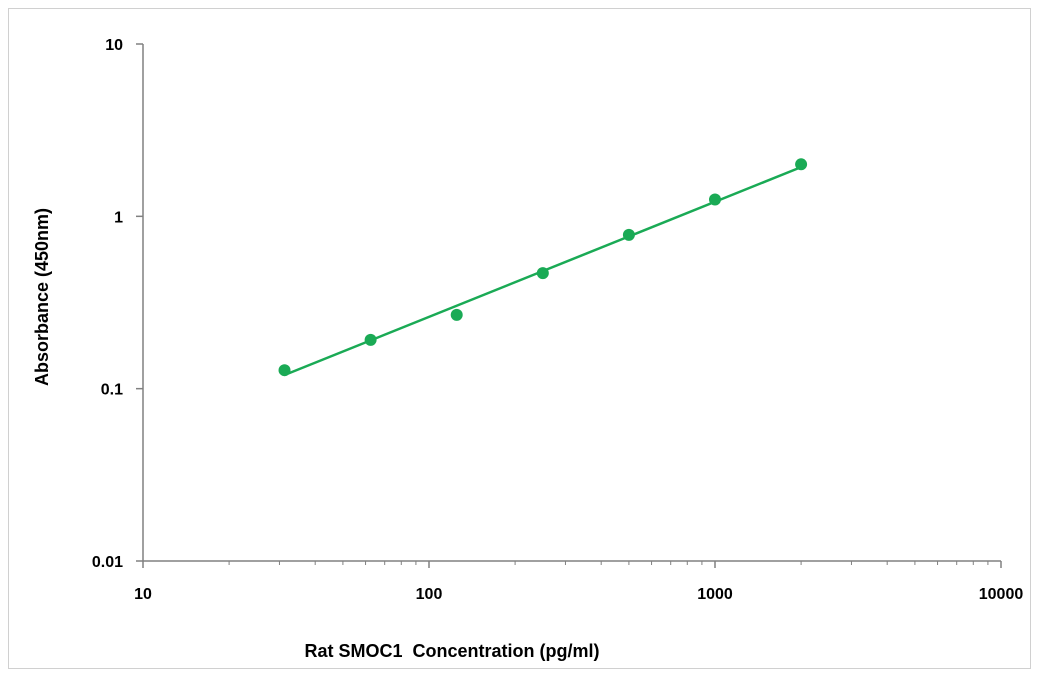  I want to click on y-axis-title: Absorbance (450nm), so click(42, 297).